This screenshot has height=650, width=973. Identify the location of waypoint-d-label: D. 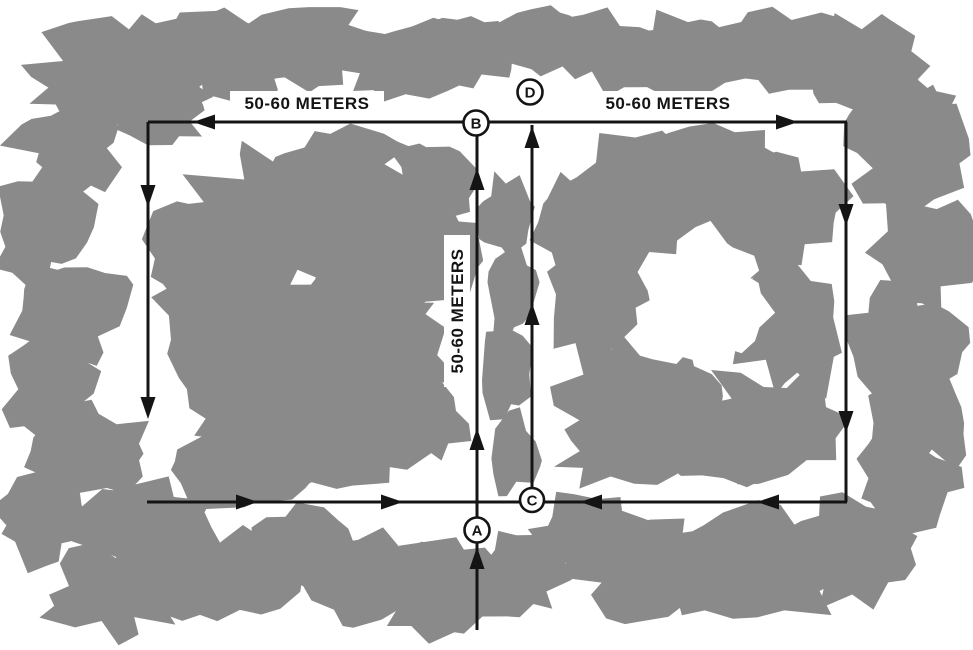
(530, 93).